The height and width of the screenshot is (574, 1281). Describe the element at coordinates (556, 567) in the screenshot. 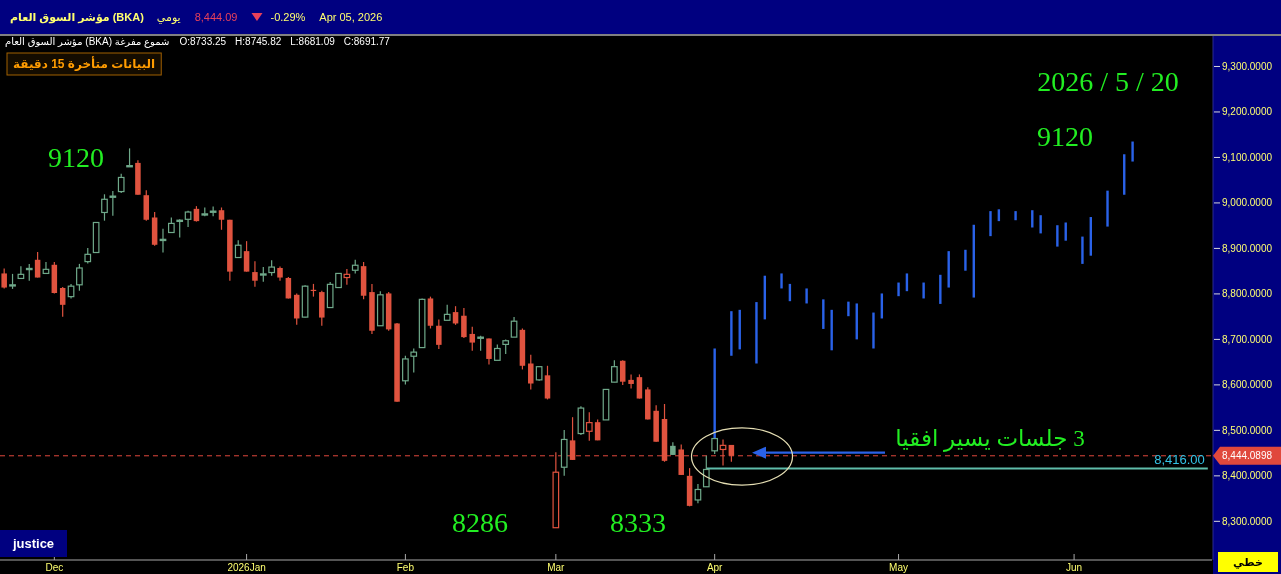

I see `x-tick-label: Mar` at that location.